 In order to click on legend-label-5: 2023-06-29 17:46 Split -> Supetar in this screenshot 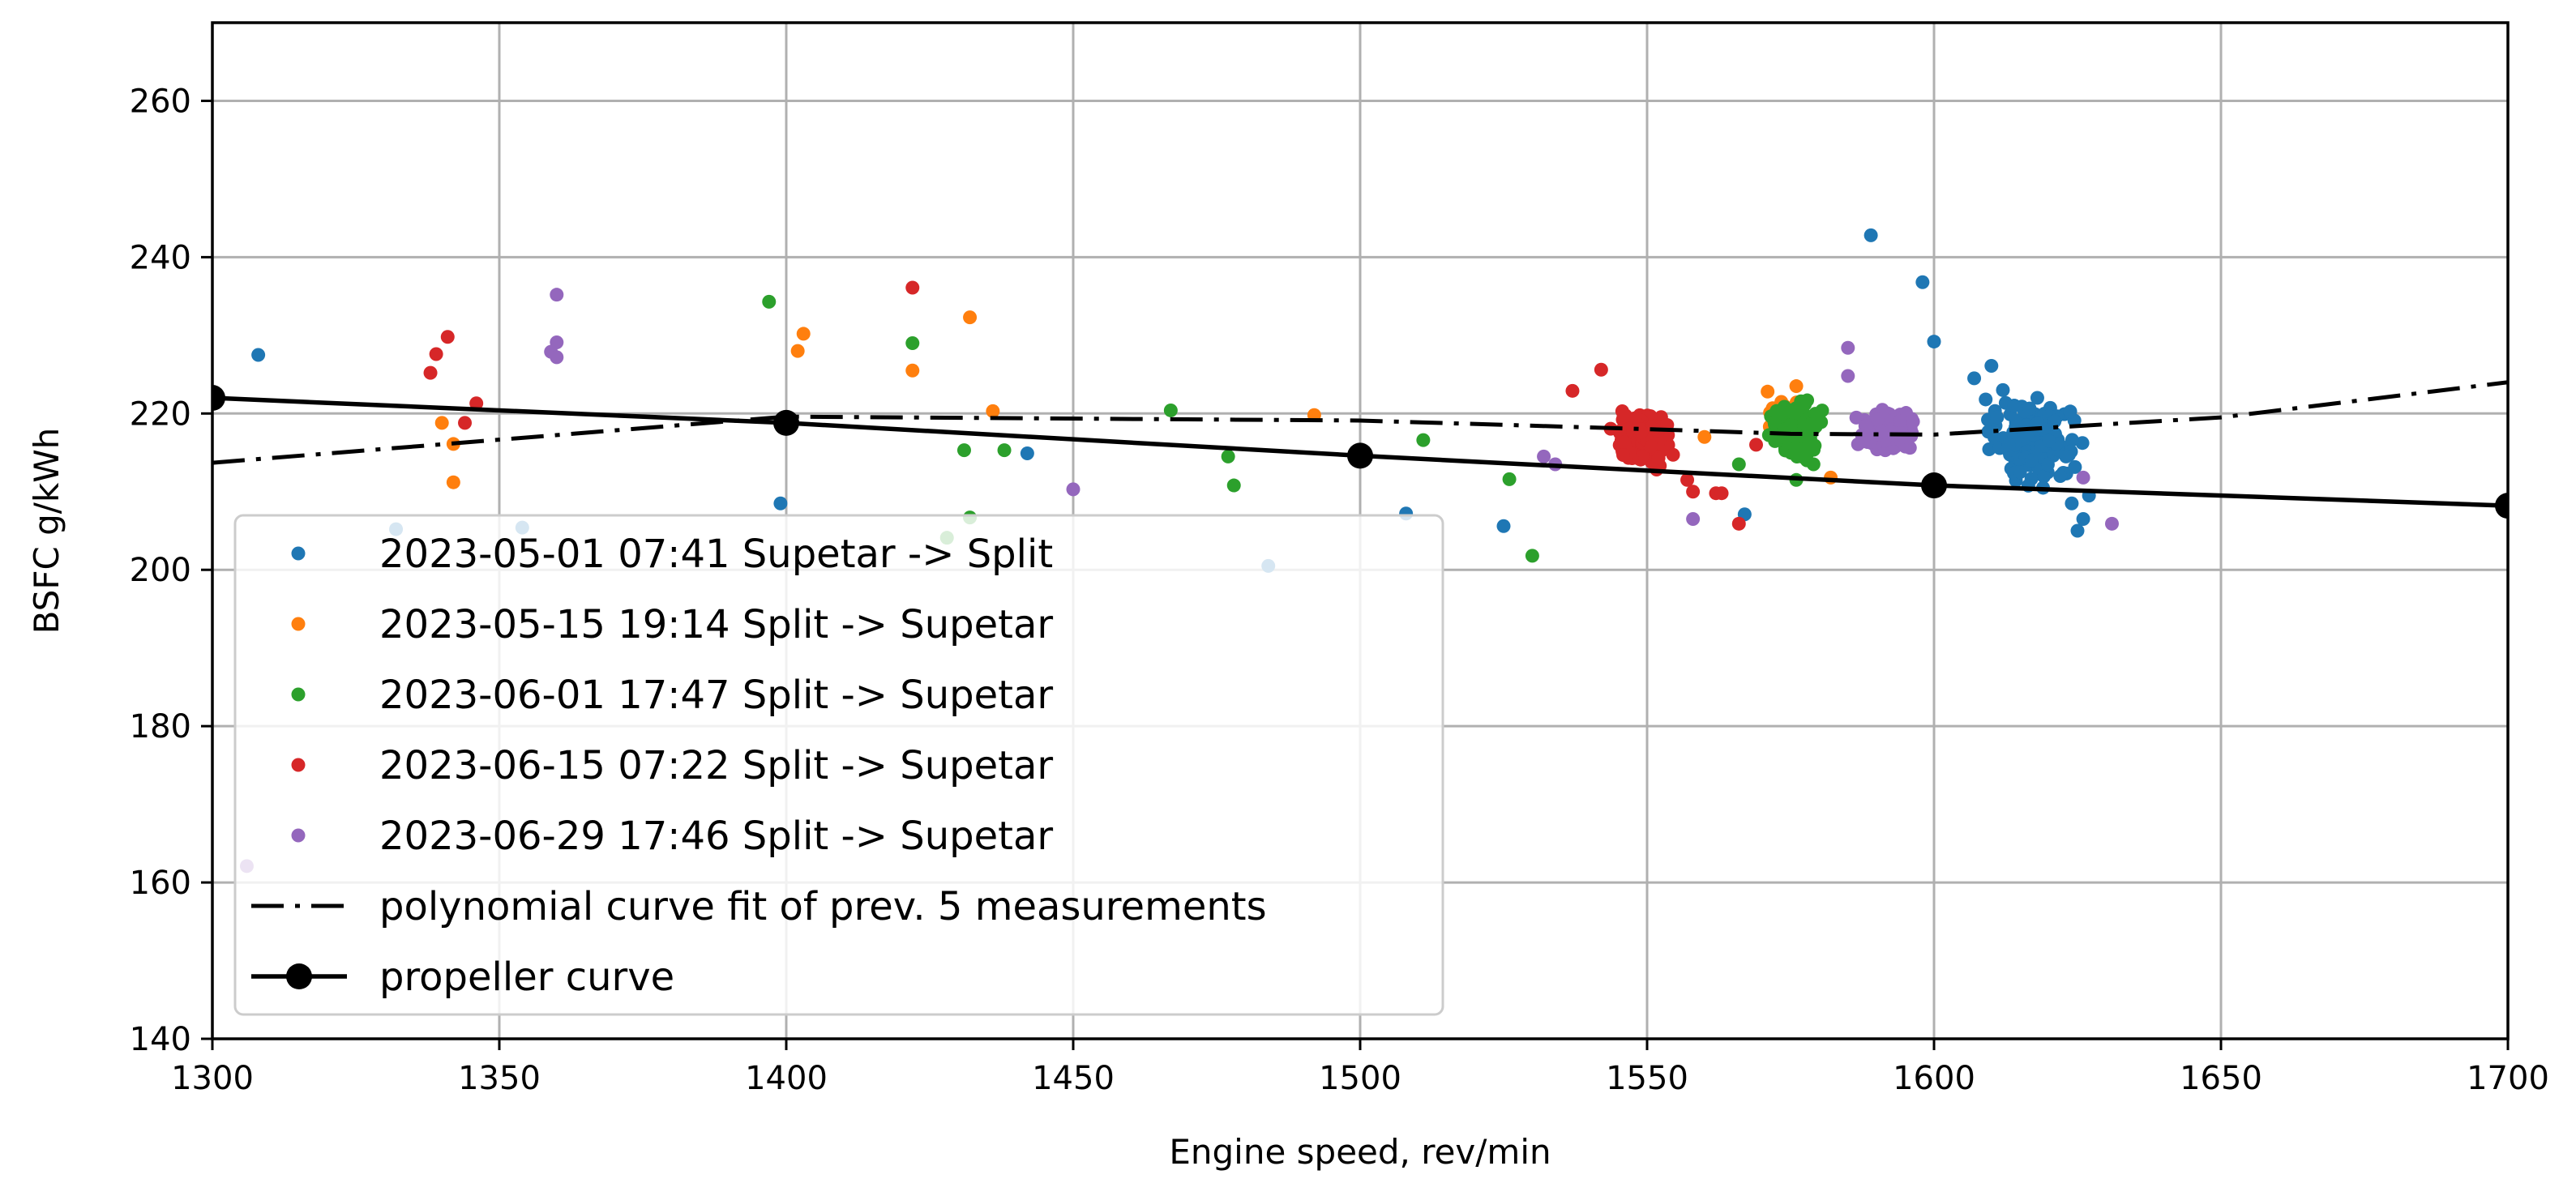, I will do `click(716, 836)`.